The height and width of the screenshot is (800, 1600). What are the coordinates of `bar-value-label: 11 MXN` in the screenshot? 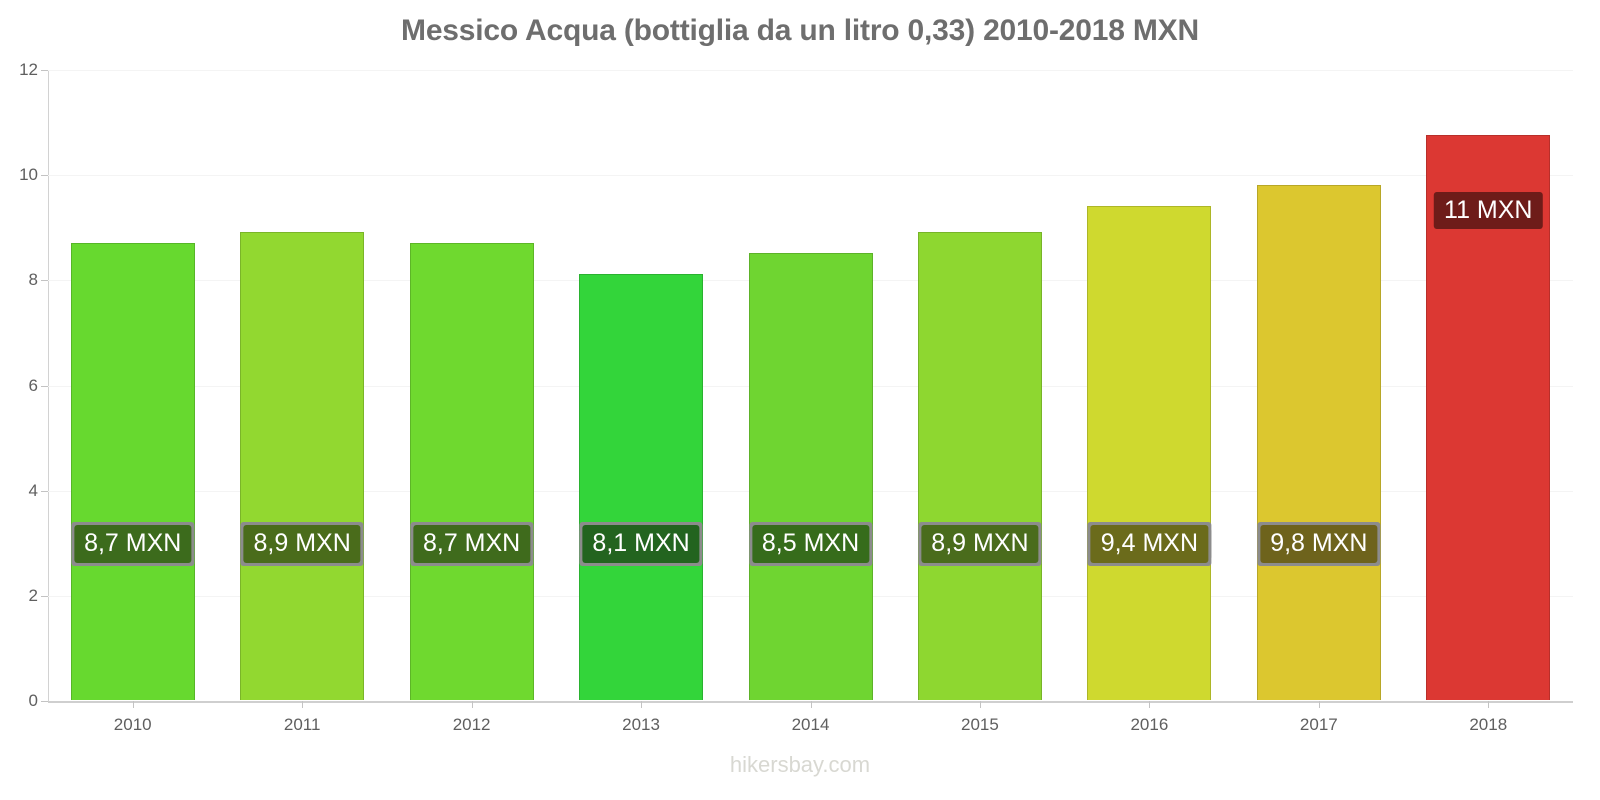 It's located at (1488, 210).